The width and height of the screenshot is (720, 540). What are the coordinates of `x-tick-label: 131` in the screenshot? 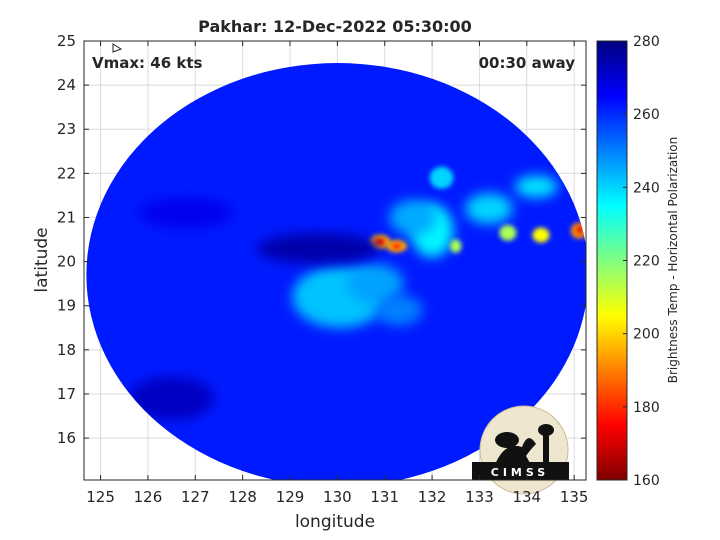 It's located at (384, 497).